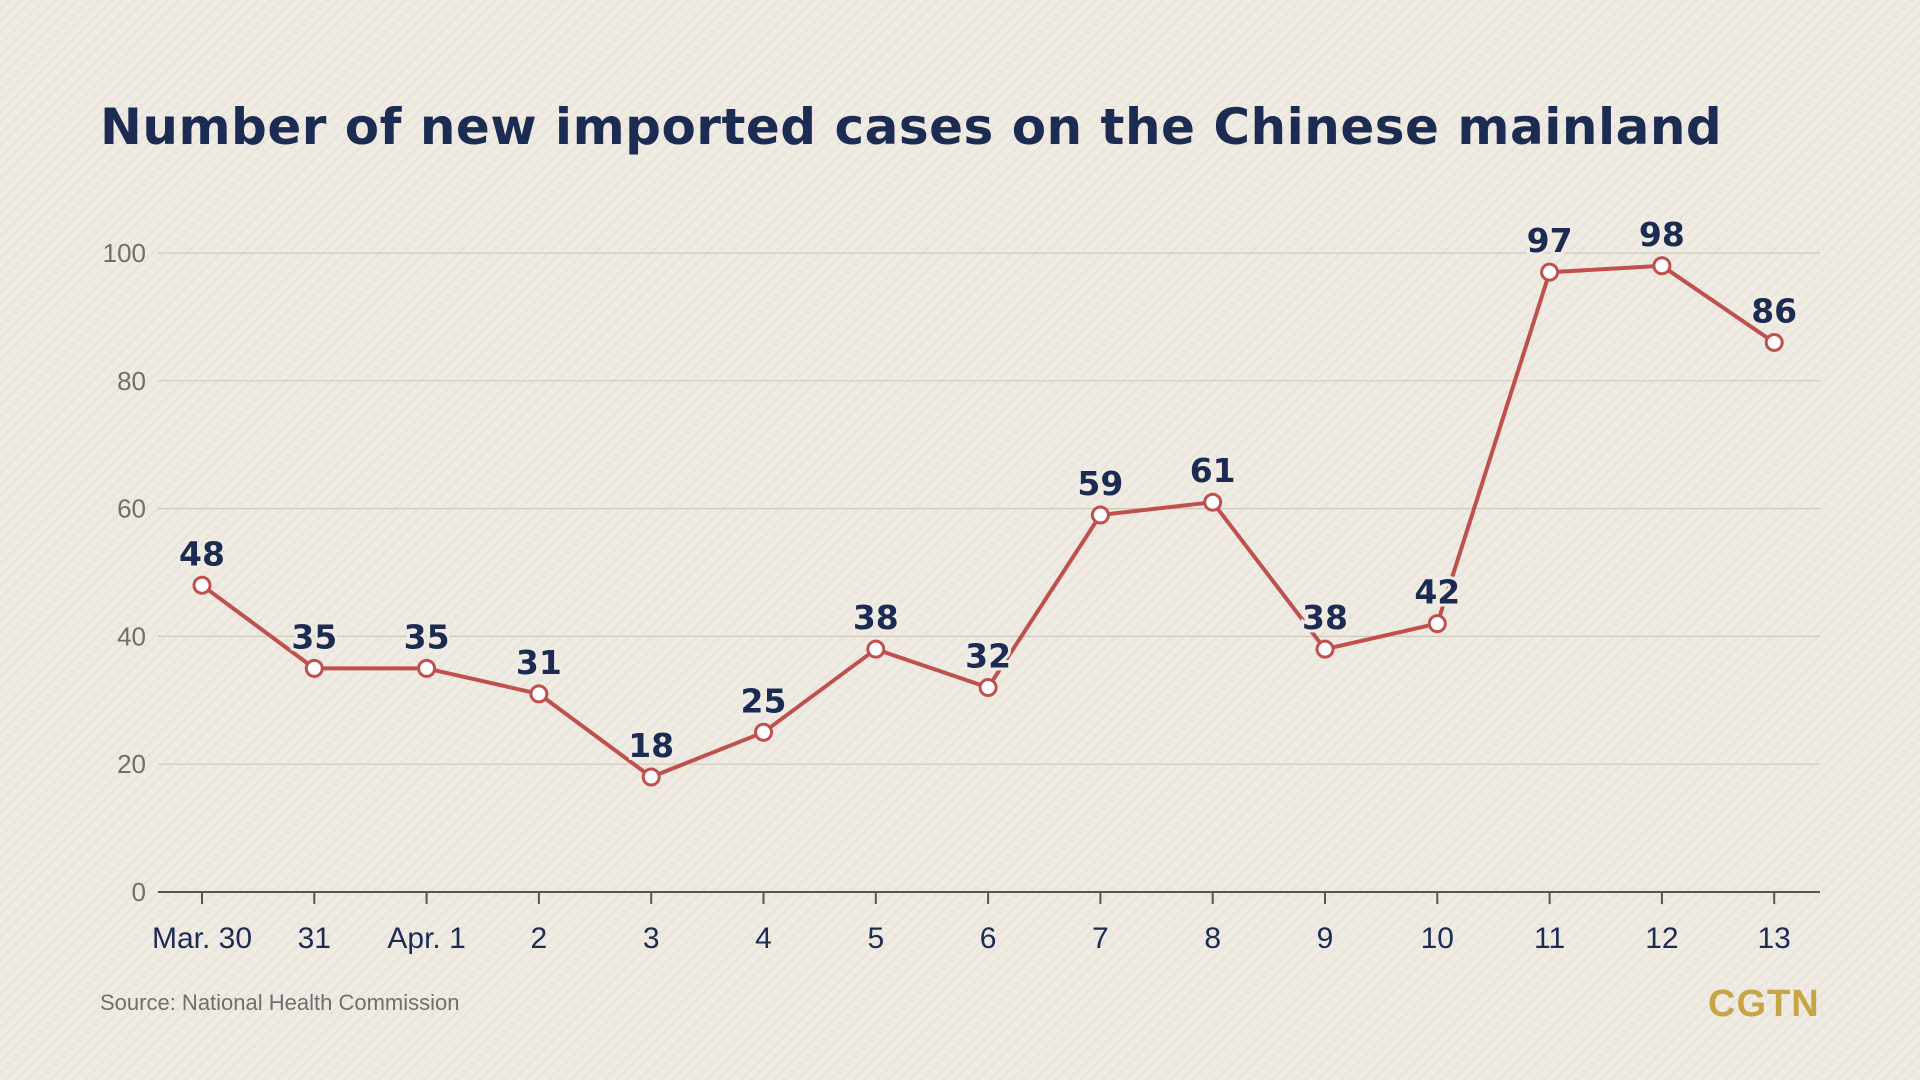 This screenshot has height=1080, width=1920. What do you see at coordinates (124, 572) in the screenshot?
I see `y-axis-ticks: 0 20 40 60 80 100` at bounding box center [124, 572].